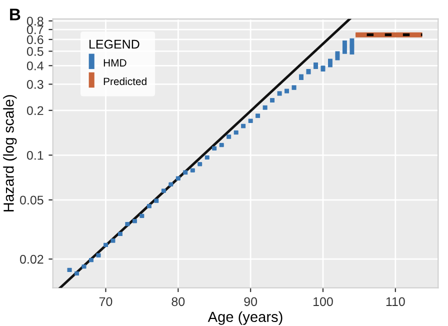  What do you see at coordinates (105, 301) in the screenshot?
I see `x-tick-label: 70` at bounding box center [105, 301].